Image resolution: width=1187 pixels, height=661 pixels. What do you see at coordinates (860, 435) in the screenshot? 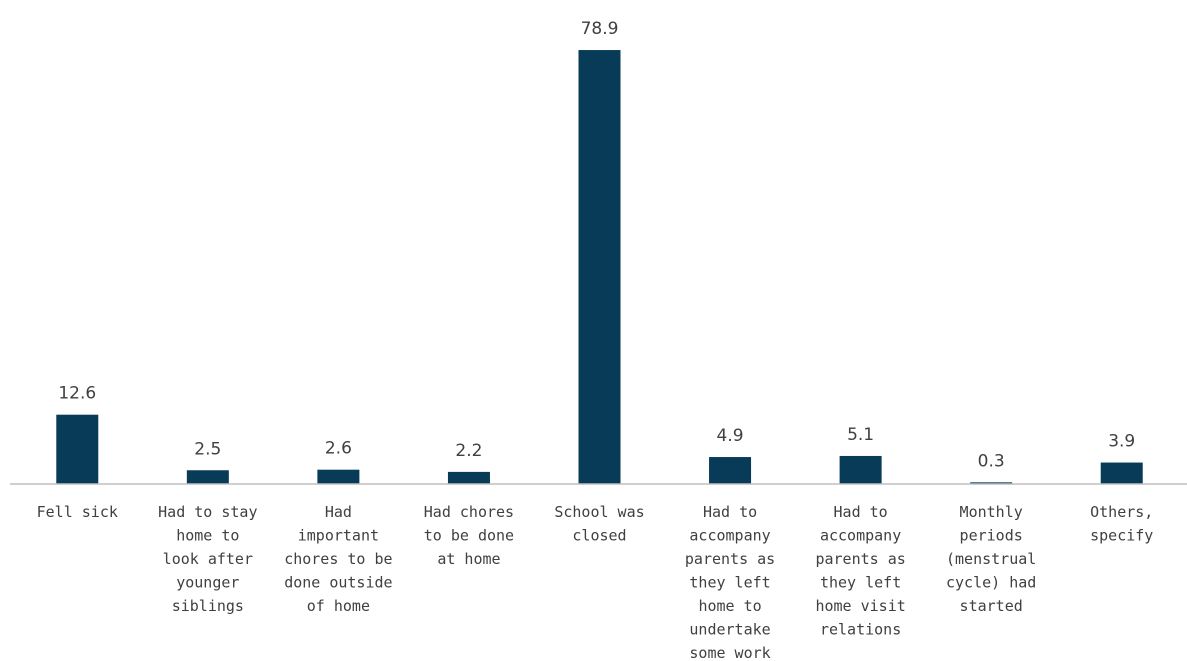
I see `value-label-6: 5.1` at bounding box center [860, 435].